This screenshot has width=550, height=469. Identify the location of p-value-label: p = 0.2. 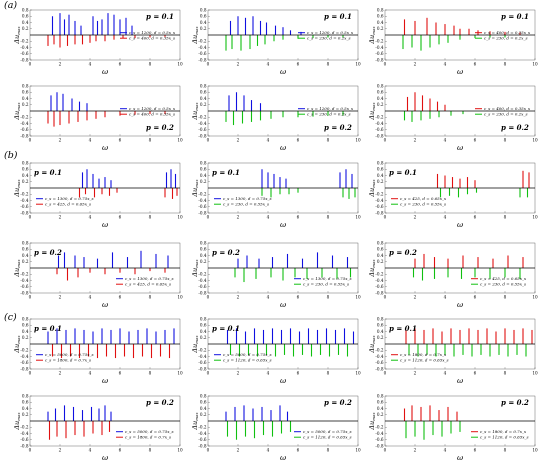
(515, 402).